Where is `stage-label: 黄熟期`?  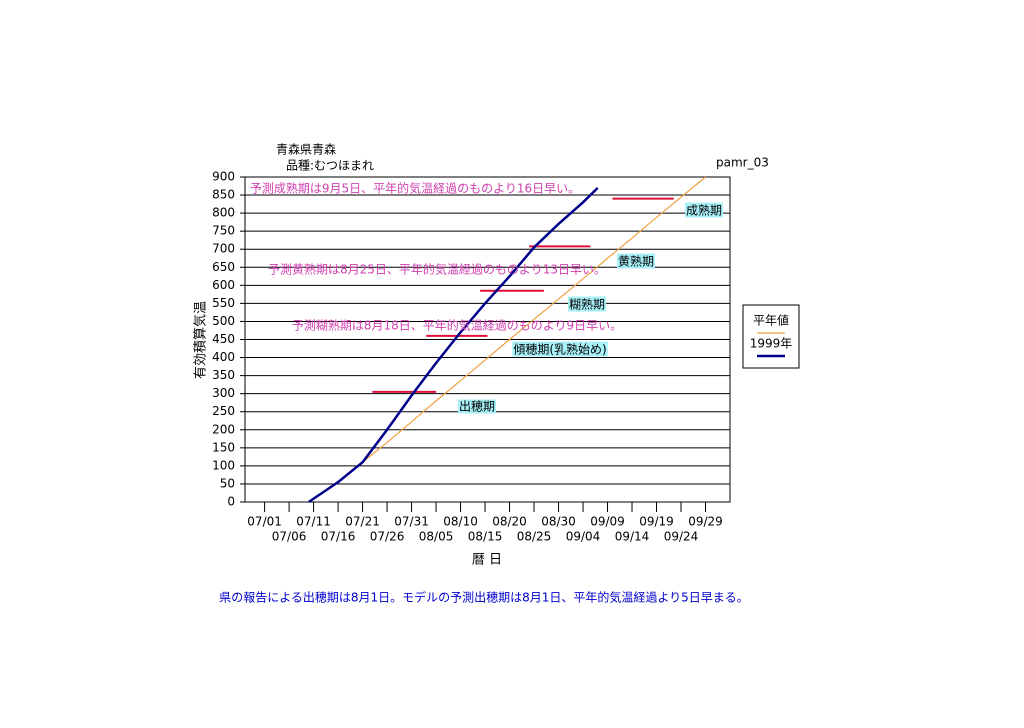 stage-label: 黄熟期 is located at coordinates (636, 261).